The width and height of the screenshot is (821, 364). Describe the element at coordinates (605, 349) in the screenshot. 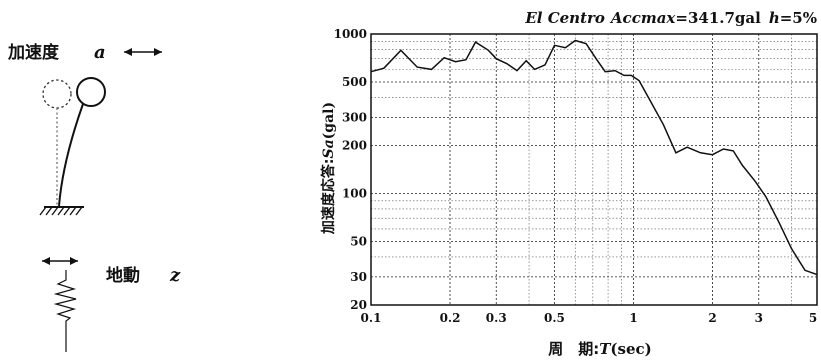

I see `x-axis-label-symbol: T` at that location.